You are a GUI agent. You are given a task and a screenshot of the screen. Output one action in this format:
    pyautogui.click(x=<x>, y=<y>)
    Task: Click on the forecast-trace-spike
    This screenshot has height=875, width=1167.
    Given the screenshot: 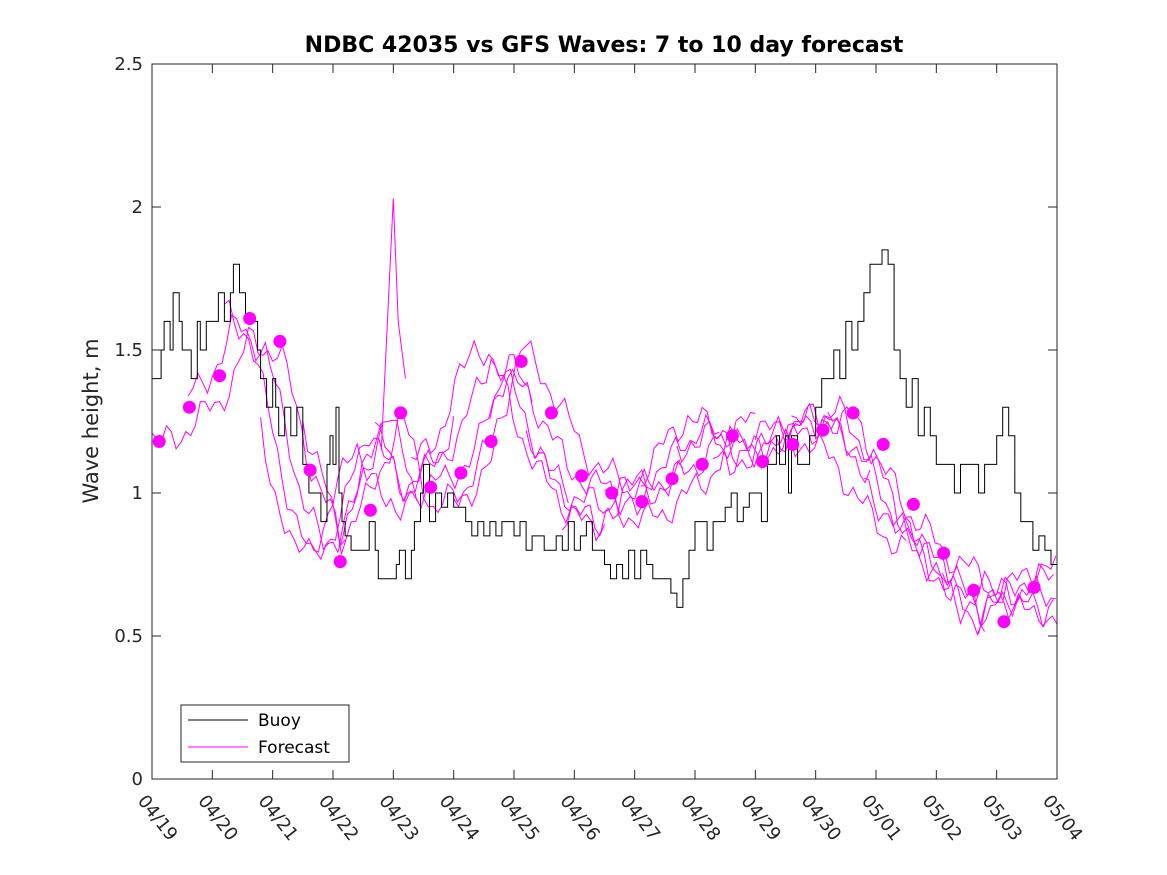 What is the action you would take?
    pyautogui.click(x=393, y=324)
    